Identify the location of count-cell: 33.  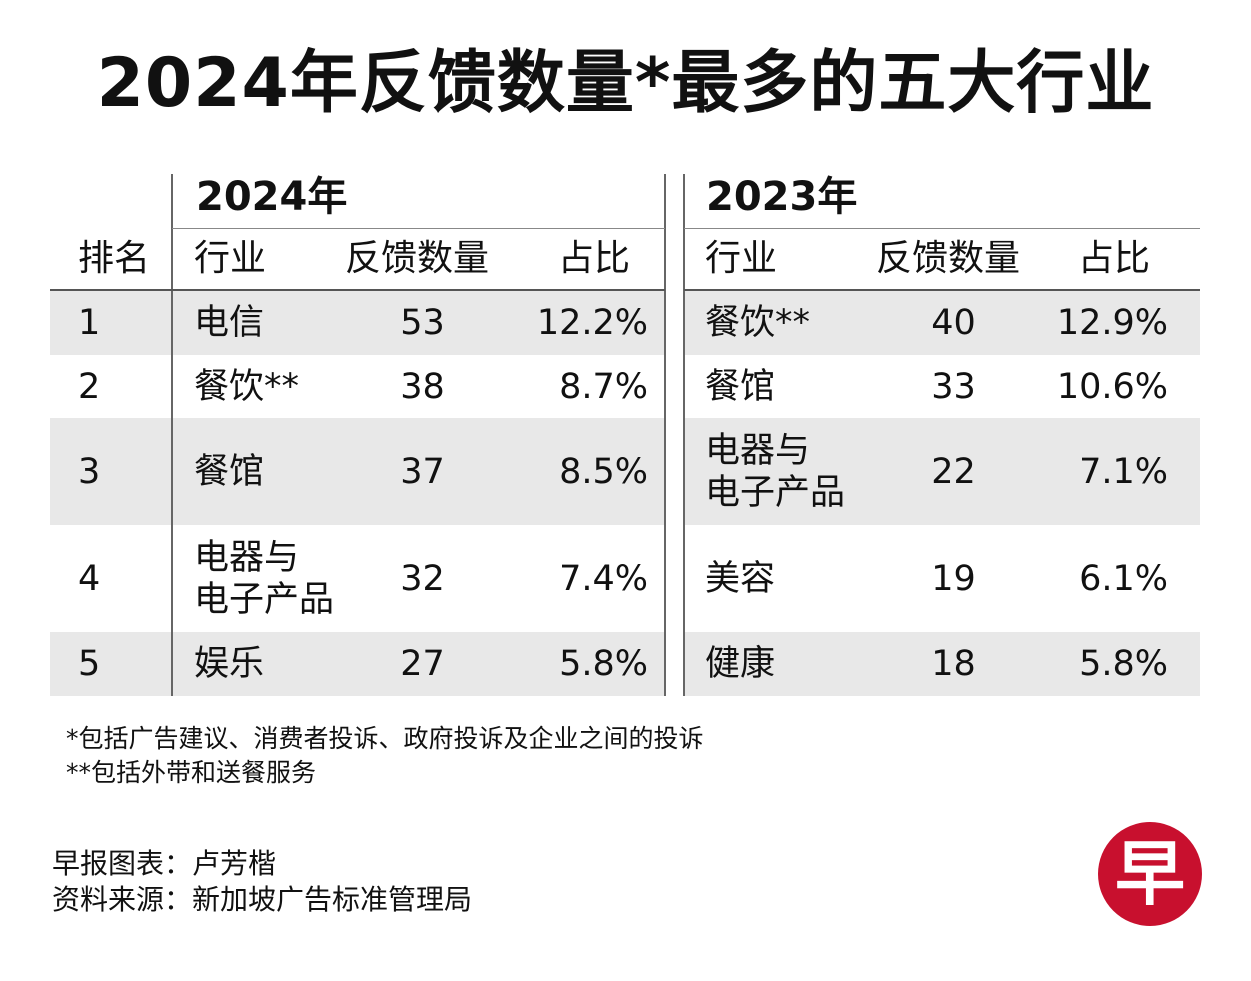
(953, 386).